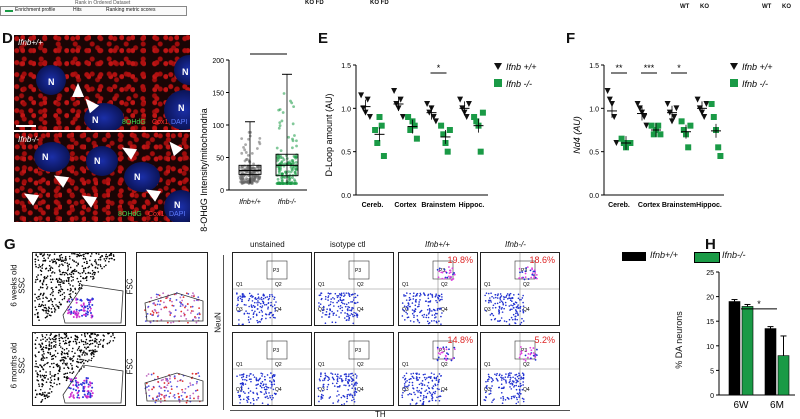 This screenshot has width=800, height=419. Describe the element at coordinates (7, 38) in the screenshot. I see `panel-label-d: D` at that location.